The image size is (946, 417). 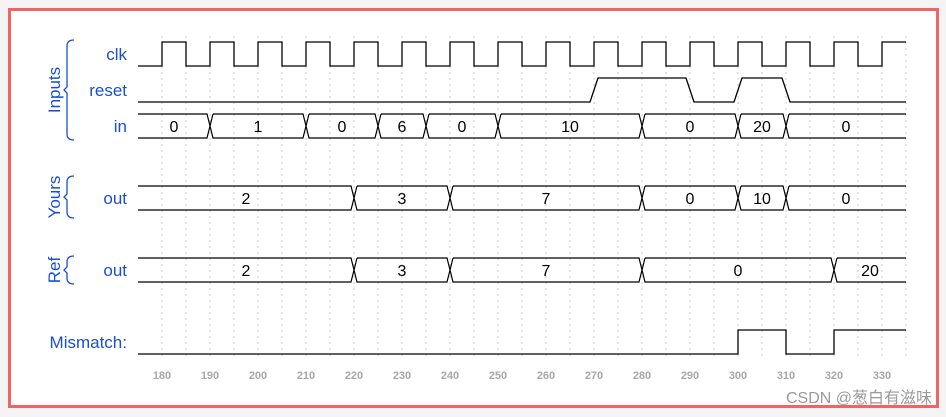 I want to click on yours-out-bus-value: 10, so click(x=762, y=199).